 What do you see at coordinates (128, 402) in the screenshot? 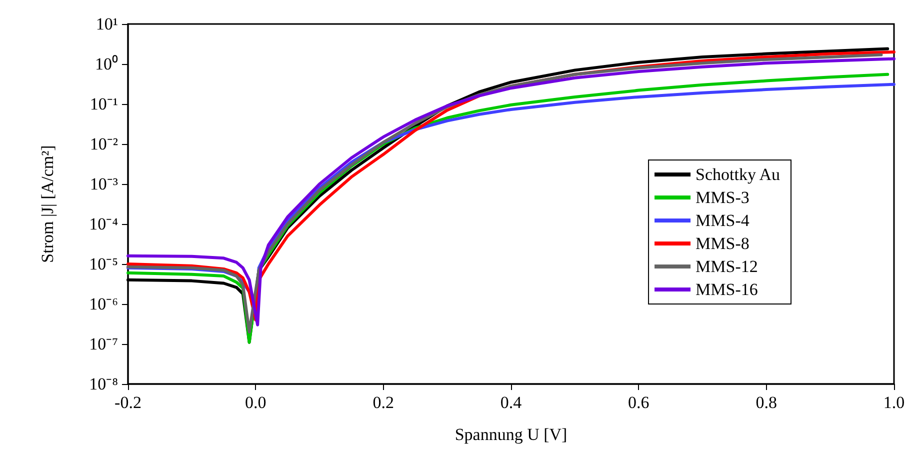
I see `x-tick-label: -0.2` at bounding box center [128, 402].